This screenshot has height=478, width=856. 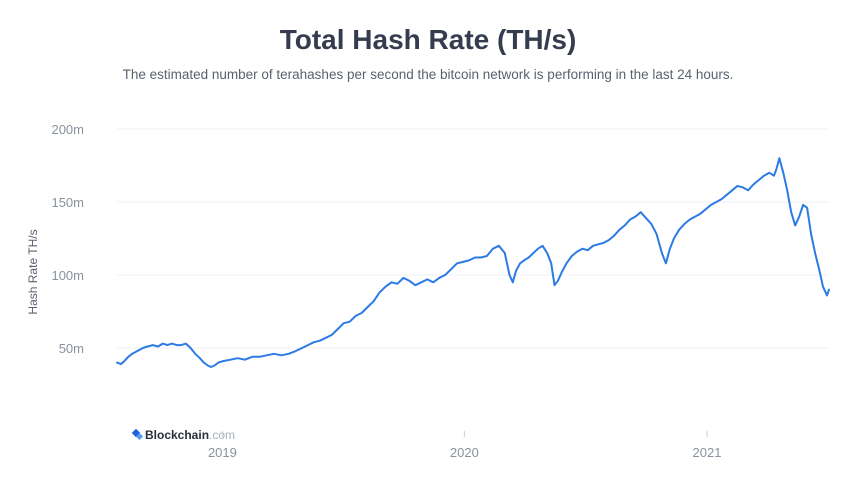 I want to click on x-tick-label-2021: 2021, so click(x=707, y=452).